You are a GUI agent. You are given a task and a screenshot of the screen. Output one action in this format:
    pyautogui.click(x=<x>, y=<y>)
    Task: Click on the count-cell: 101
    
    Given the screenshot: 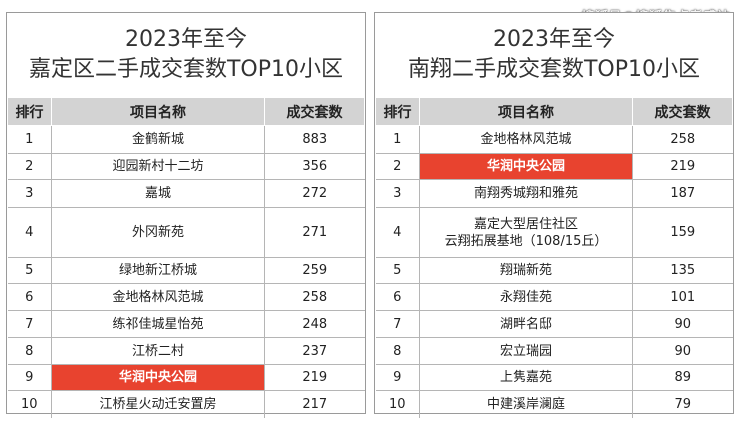 What is the action you would take?
    pyautogui.click(x=682, y=297)
    